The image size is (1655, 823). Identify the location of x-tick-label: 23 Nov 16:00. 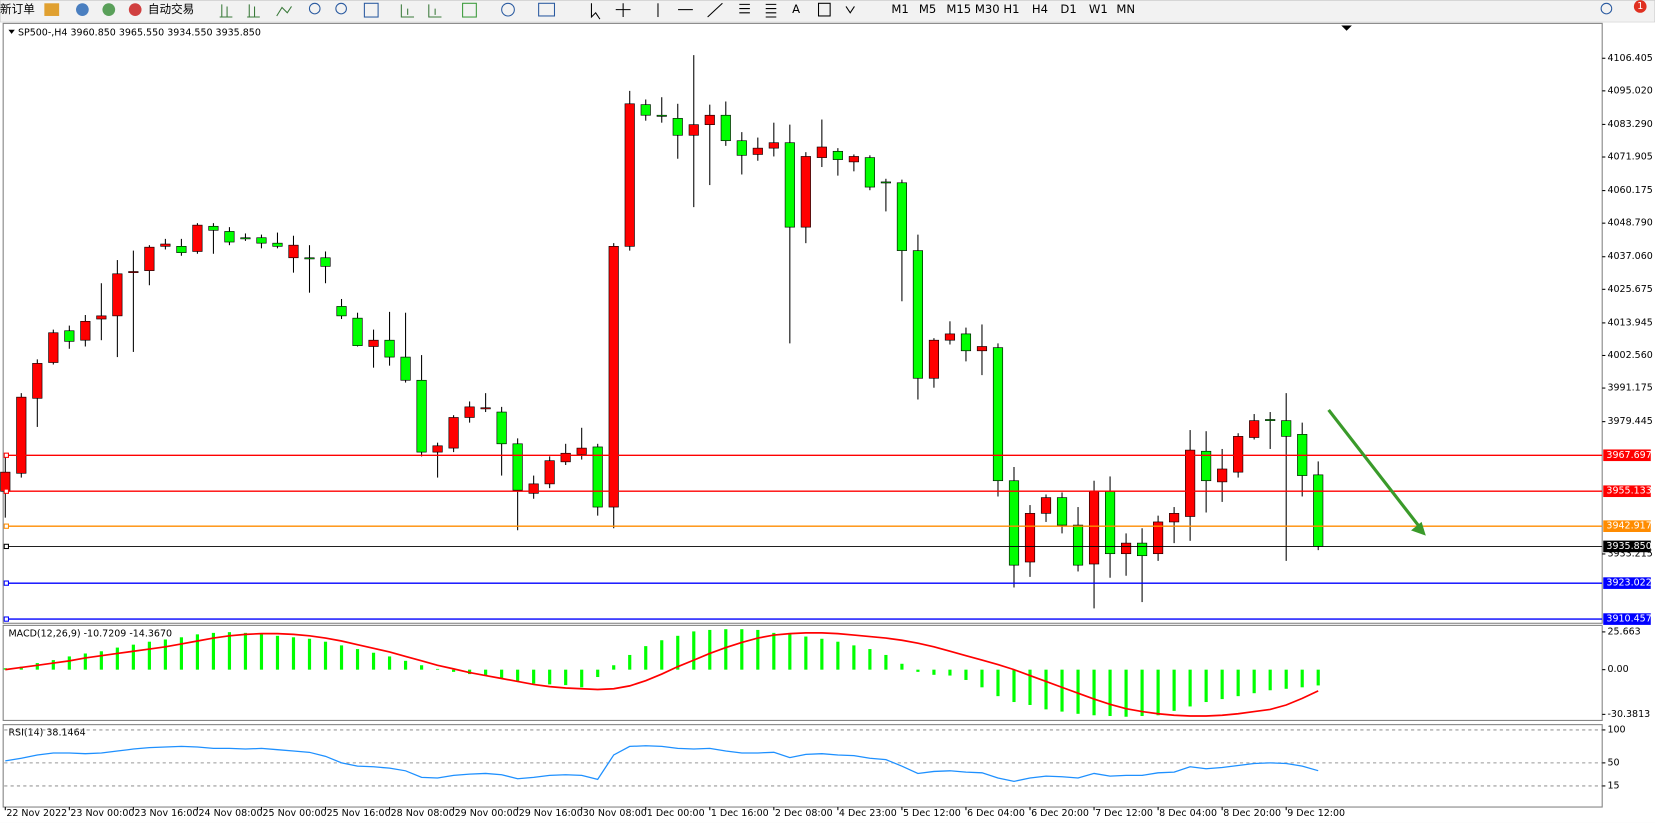
(166, 813).